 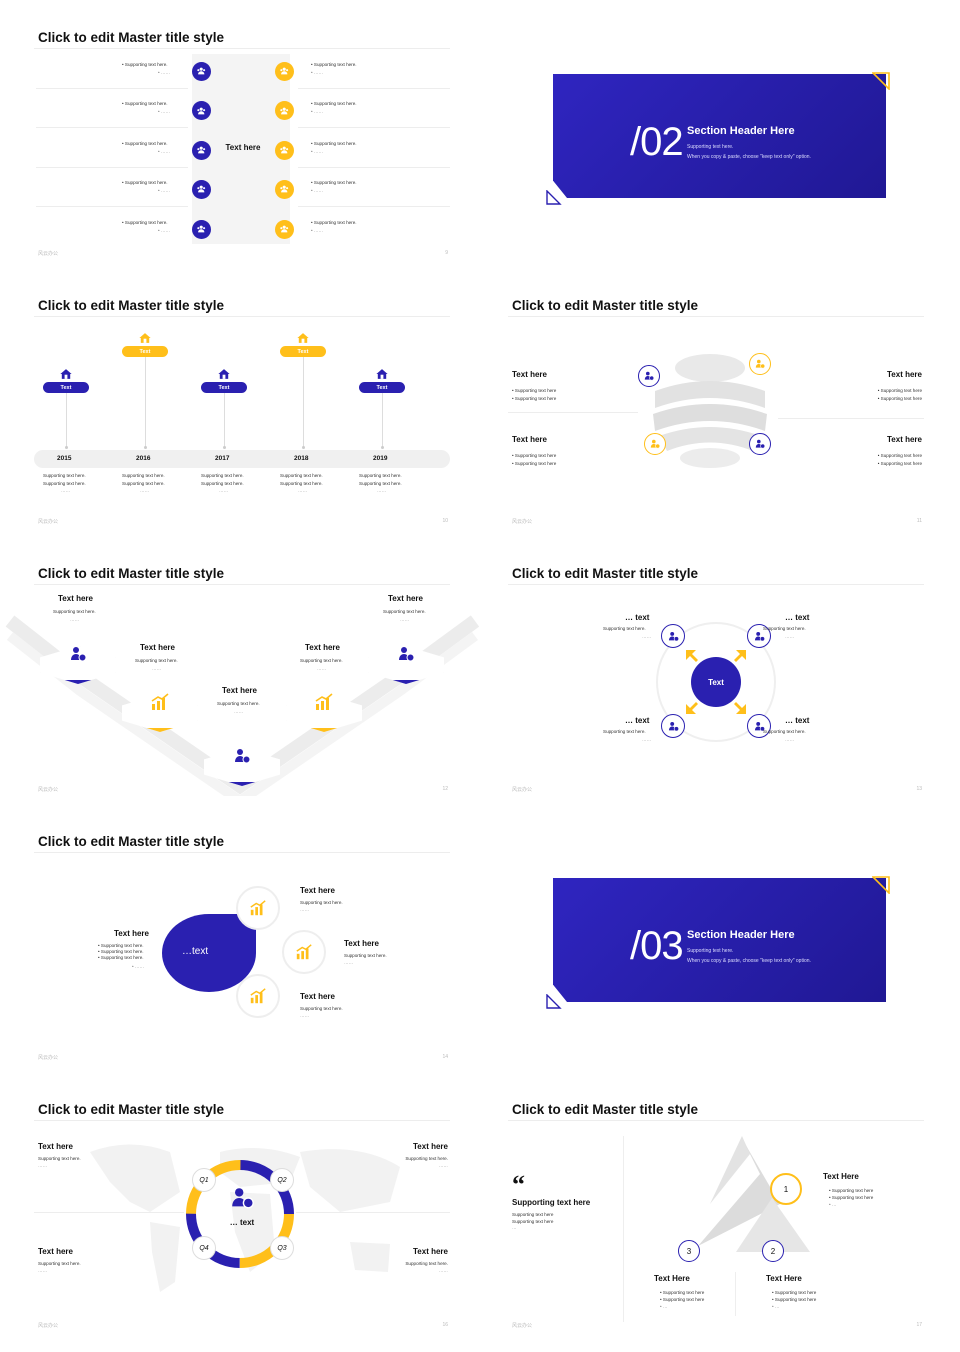 What do you see at coordinates (66, 447) in the screenshot?
I see `timeline-dot` at bounding box center [66, 447].